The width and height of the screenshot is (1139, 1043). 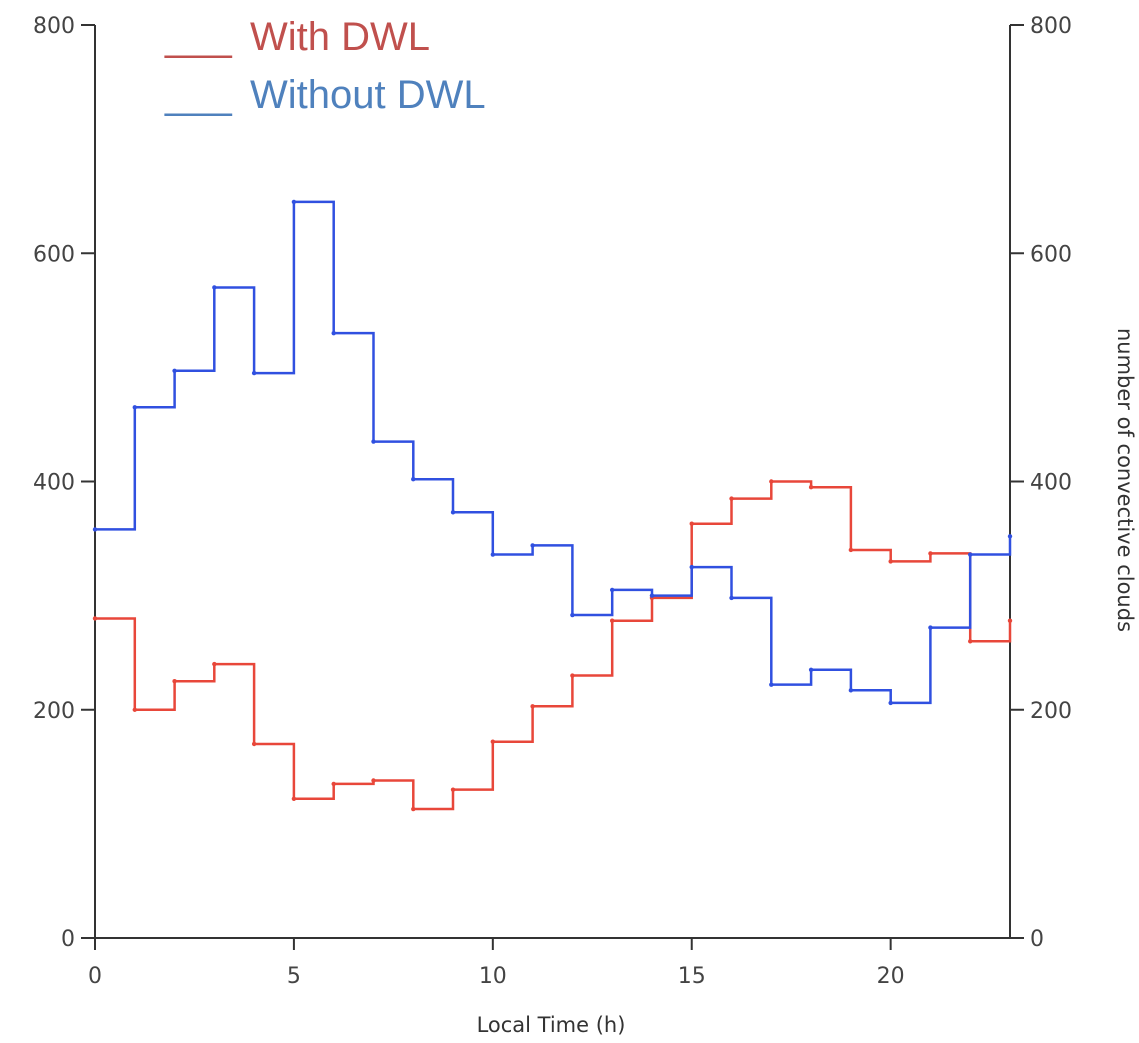 What do you see at coordinates (1051, 254) in the screenshot?
I see `y-tick-label-right: 600` at bounding box center [1051, 254].